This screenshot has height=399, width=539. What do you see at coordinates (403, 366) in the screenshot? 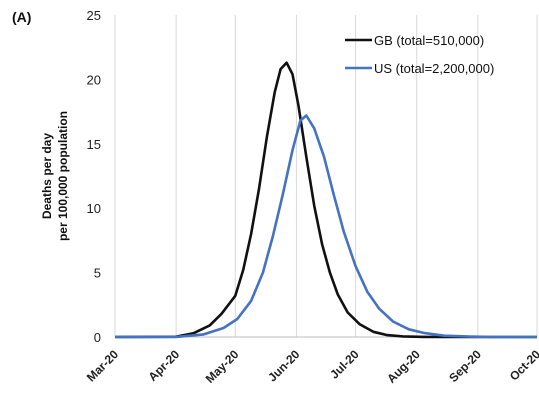
I see `x-tick-label: Aug-20` at bounding box center [403, 366].